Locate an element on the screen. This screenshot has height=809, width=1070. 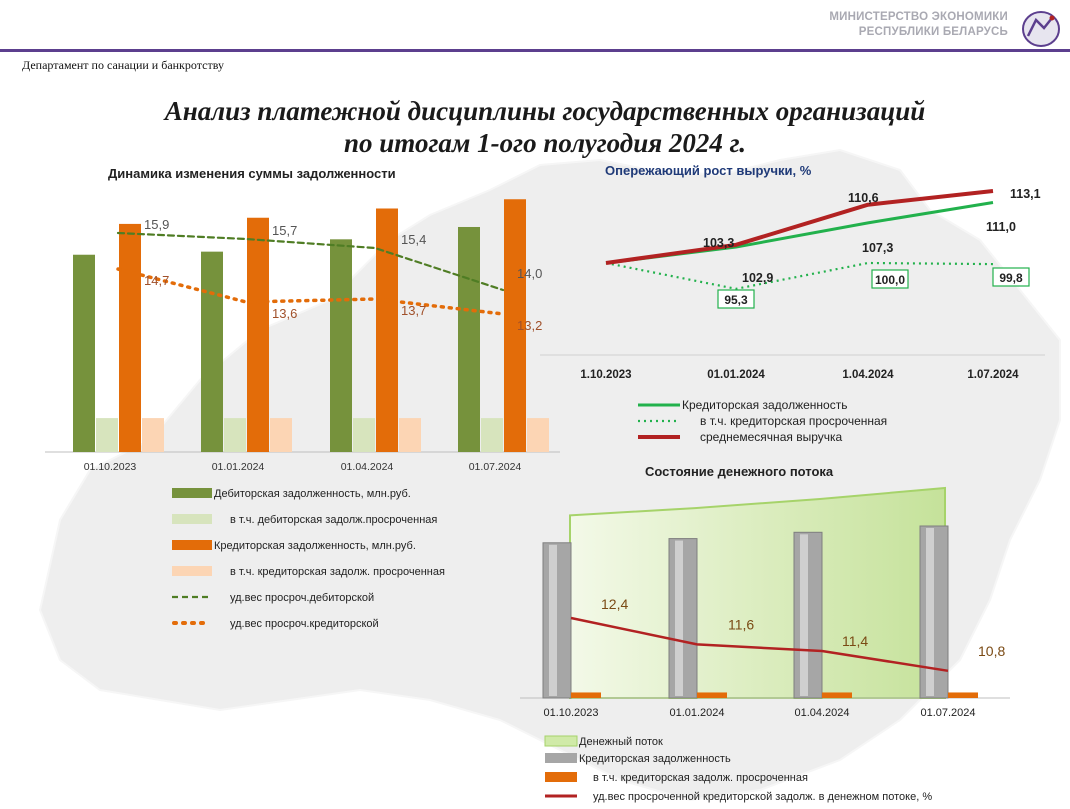
ministry-emblem-icon is located at coordinates (1041, 29).